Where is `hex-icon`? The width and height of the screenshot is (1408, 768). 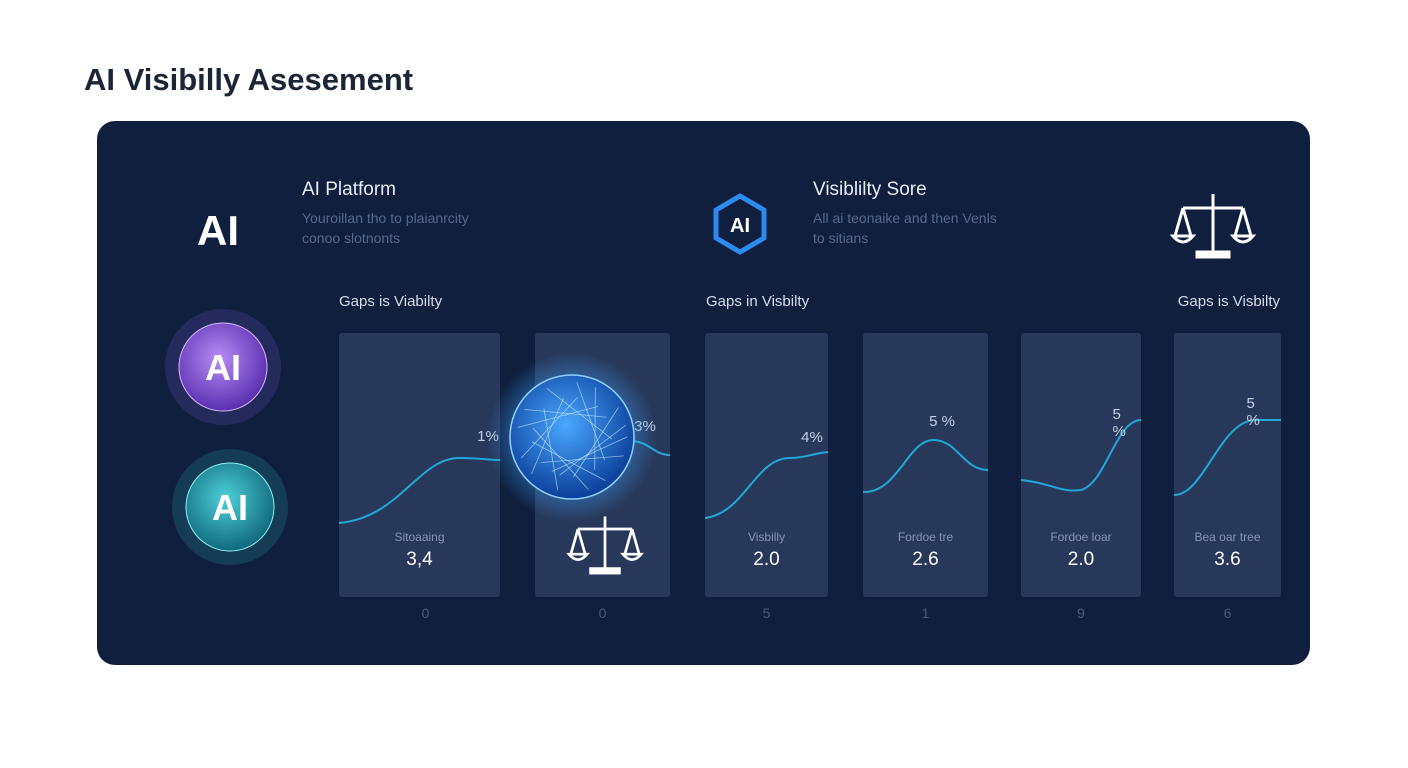
hex-icon is located at coordinates (740, 224).